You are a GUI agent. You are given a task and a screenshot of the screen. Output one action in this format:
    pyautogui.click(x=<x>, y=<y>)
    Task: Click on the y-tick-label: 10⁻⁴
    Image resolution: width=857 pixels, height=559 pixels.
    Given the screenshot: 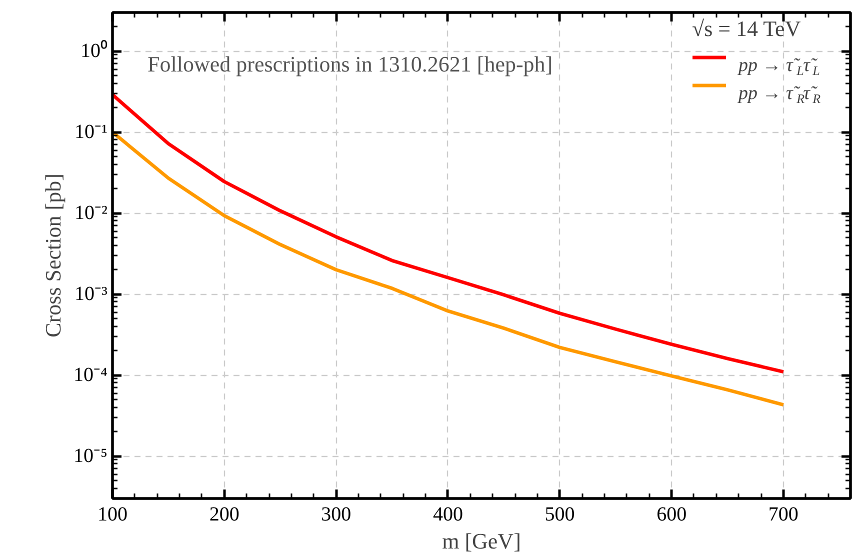 What is the action you would take?
    pyautogui.click(x=91, y=375)
    